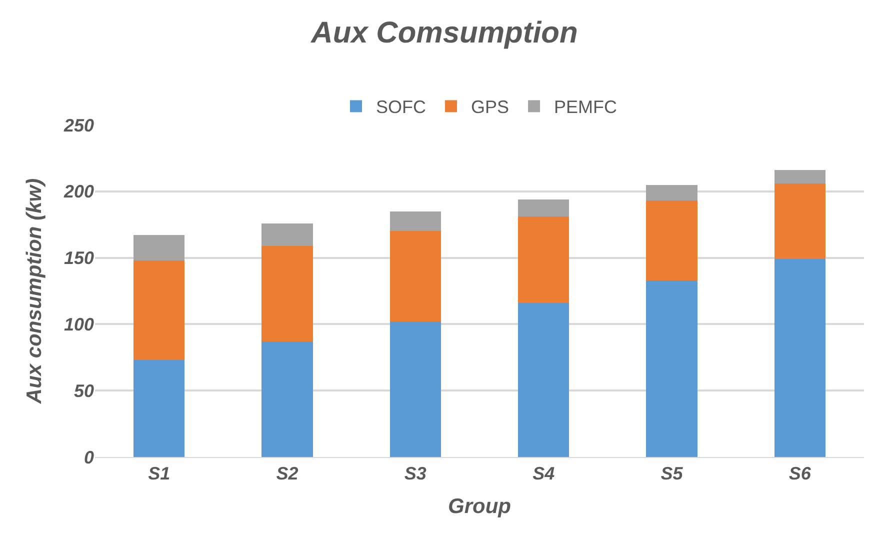 The width and height of the screenshot is (889, 542). What do you see at coordinates (543, 474) in the screenshot?
I see `x-tick-label: S4` at bounding box center [543, 474].